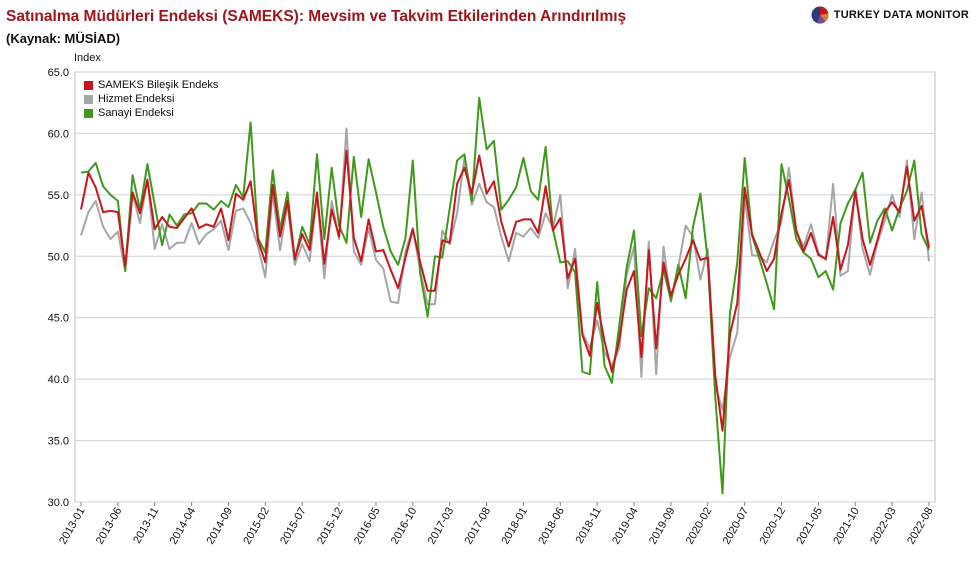 The image size is (979, 570). Describe the element at coordinates (256, 526) in the screenshot. I see `x-tick-label: 2015-02` at that location.